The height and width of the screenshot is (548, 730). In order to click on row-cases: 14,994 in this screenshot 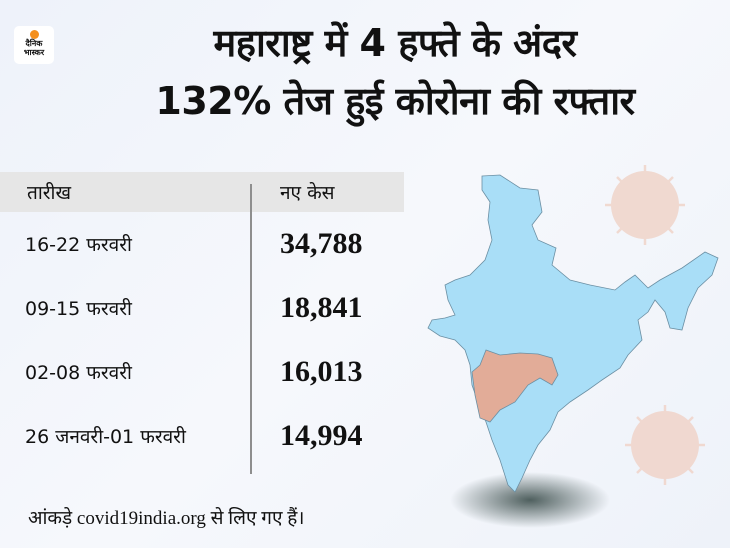, I will do `click(321, 435)`.